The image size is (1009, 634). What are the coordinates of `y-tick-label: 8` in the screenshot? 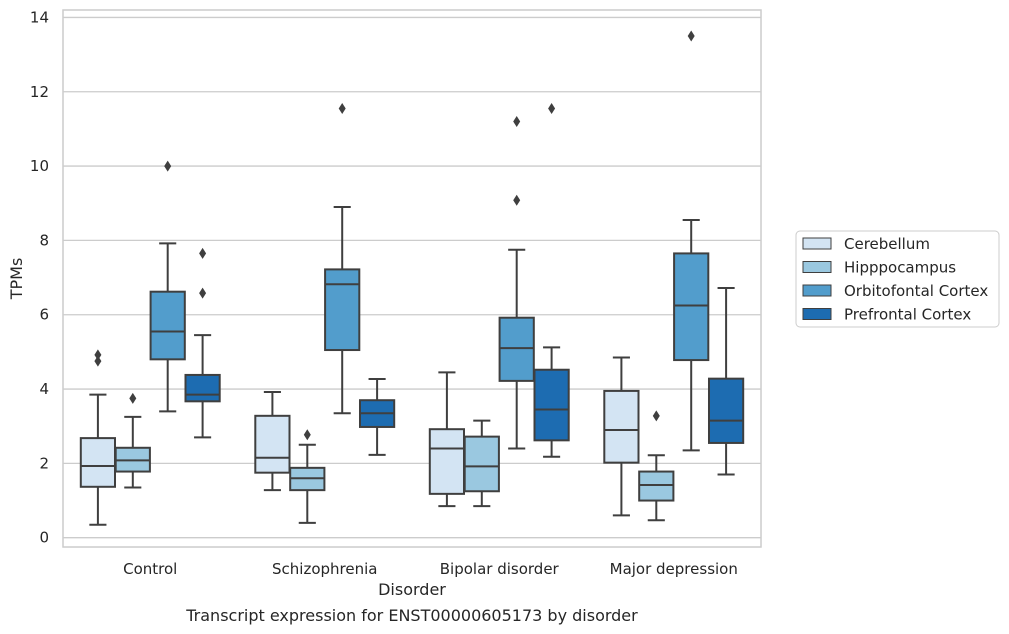 It's located at (44, 240).